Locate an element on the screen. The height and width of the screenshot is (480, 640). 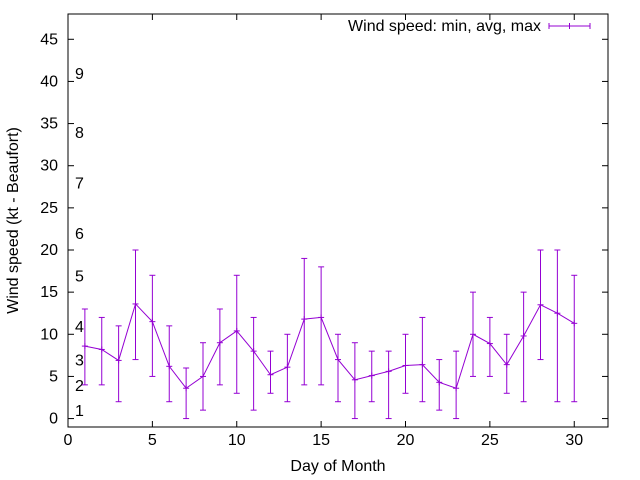
x-tick-label: 5 is located at coordinates (152, 440).